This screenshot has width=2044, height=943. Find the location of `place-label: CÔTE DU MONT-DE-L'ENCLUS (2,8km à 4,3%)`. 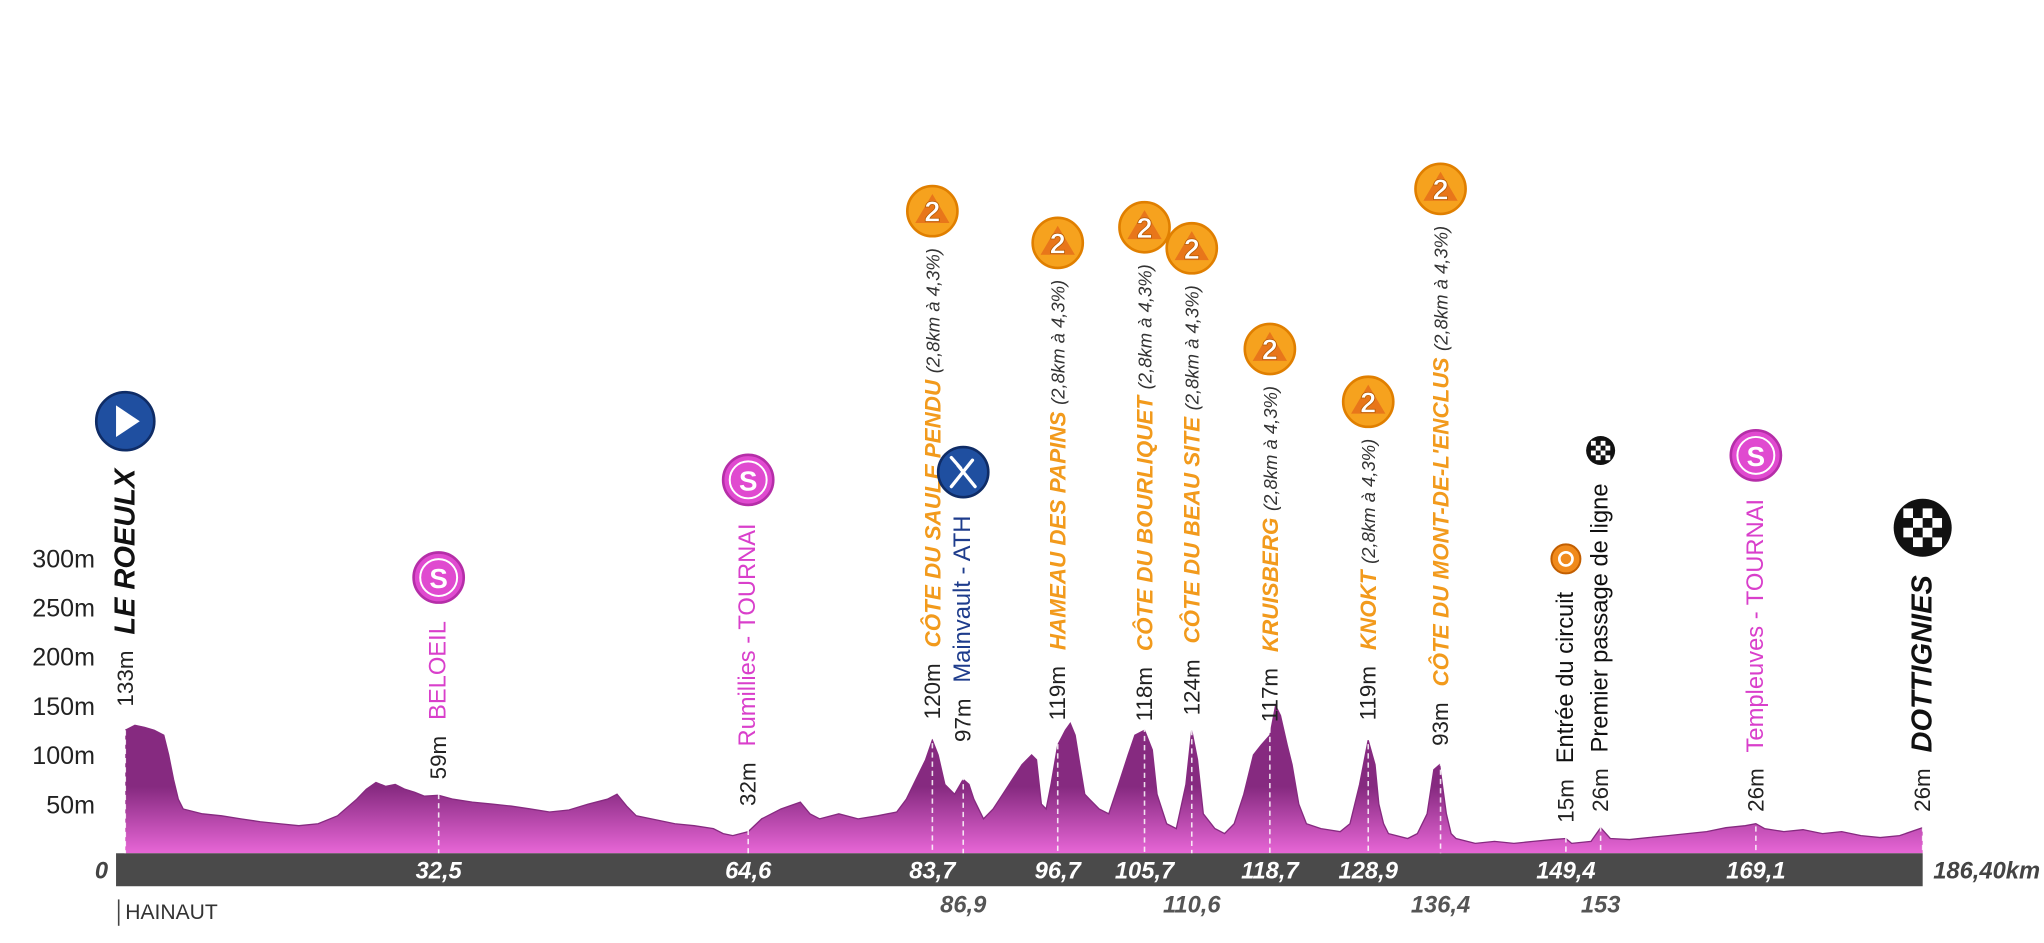

place-label: CÔTE DU MONT-DE-L'ENCLUS (2,8km à 4,3%) is located at coordinates (1440, 456).